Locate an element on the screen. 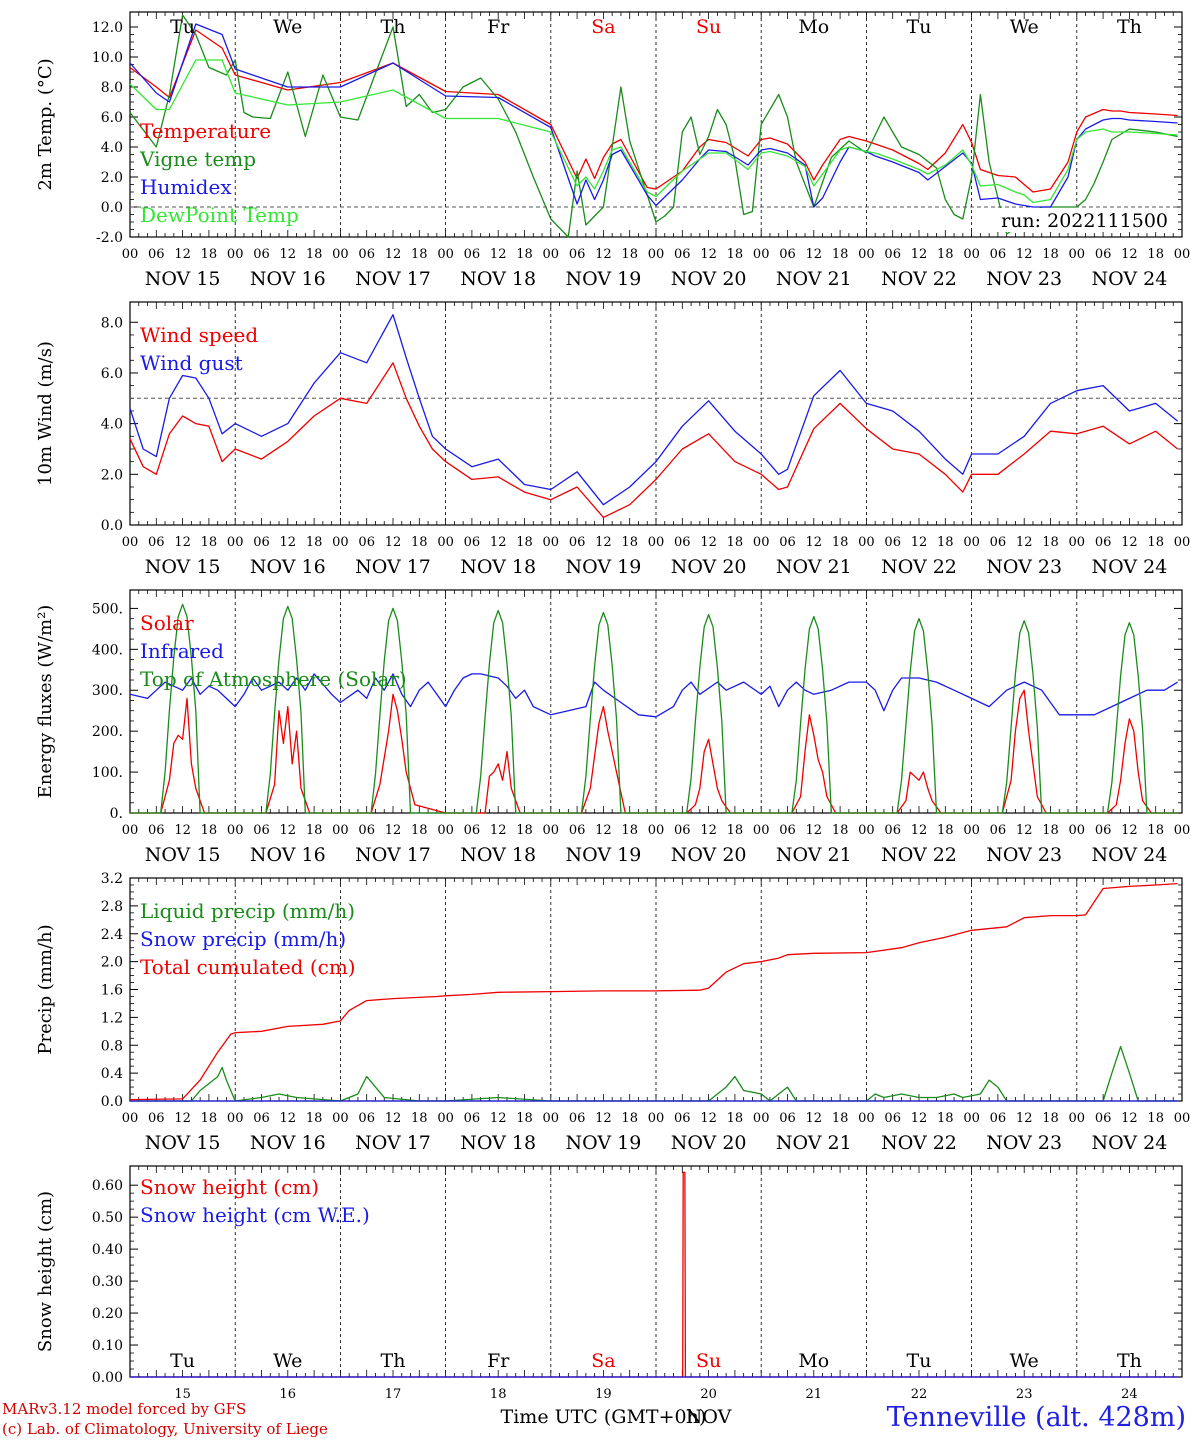 The height and width of the screenshot is (1440, 1194). plot-frame is located at coordinates (656, 701).